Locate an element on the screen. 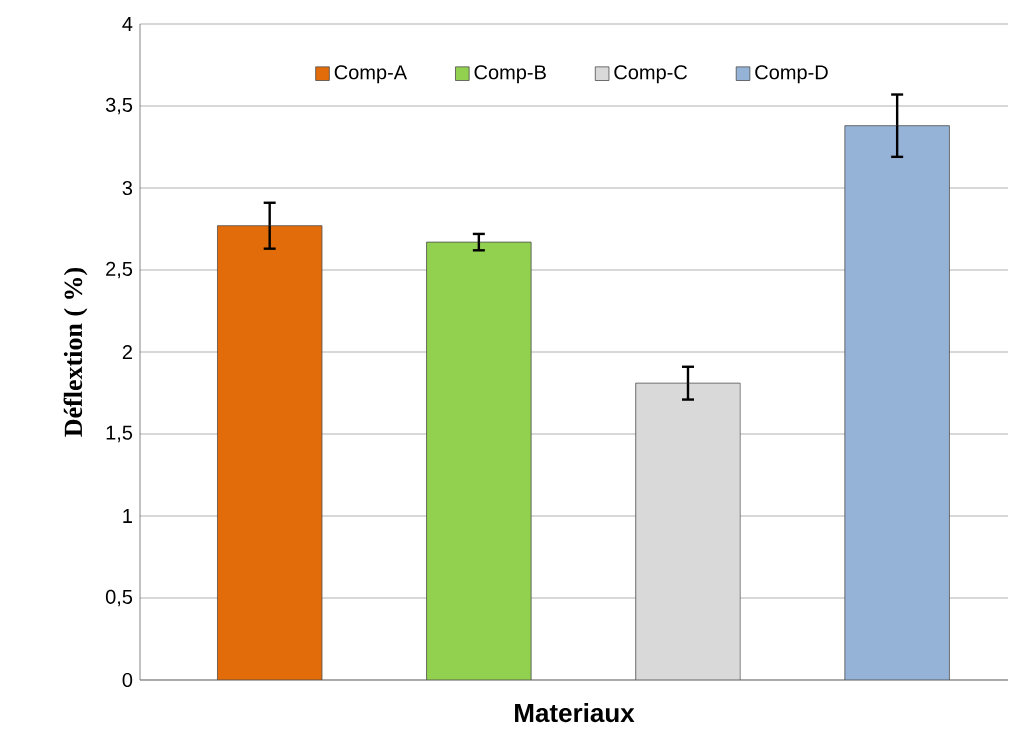 Image resolution: width=1022 pixels, height=756 pixels. y-tick-label: 3 is located at coordinates (127, 188).